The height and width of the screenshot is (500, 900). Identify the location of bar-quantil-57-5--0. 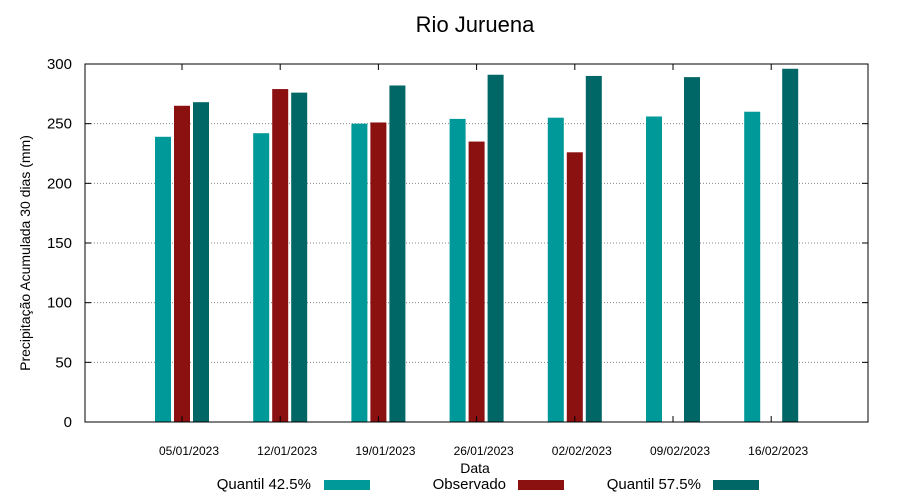
(201, 262).